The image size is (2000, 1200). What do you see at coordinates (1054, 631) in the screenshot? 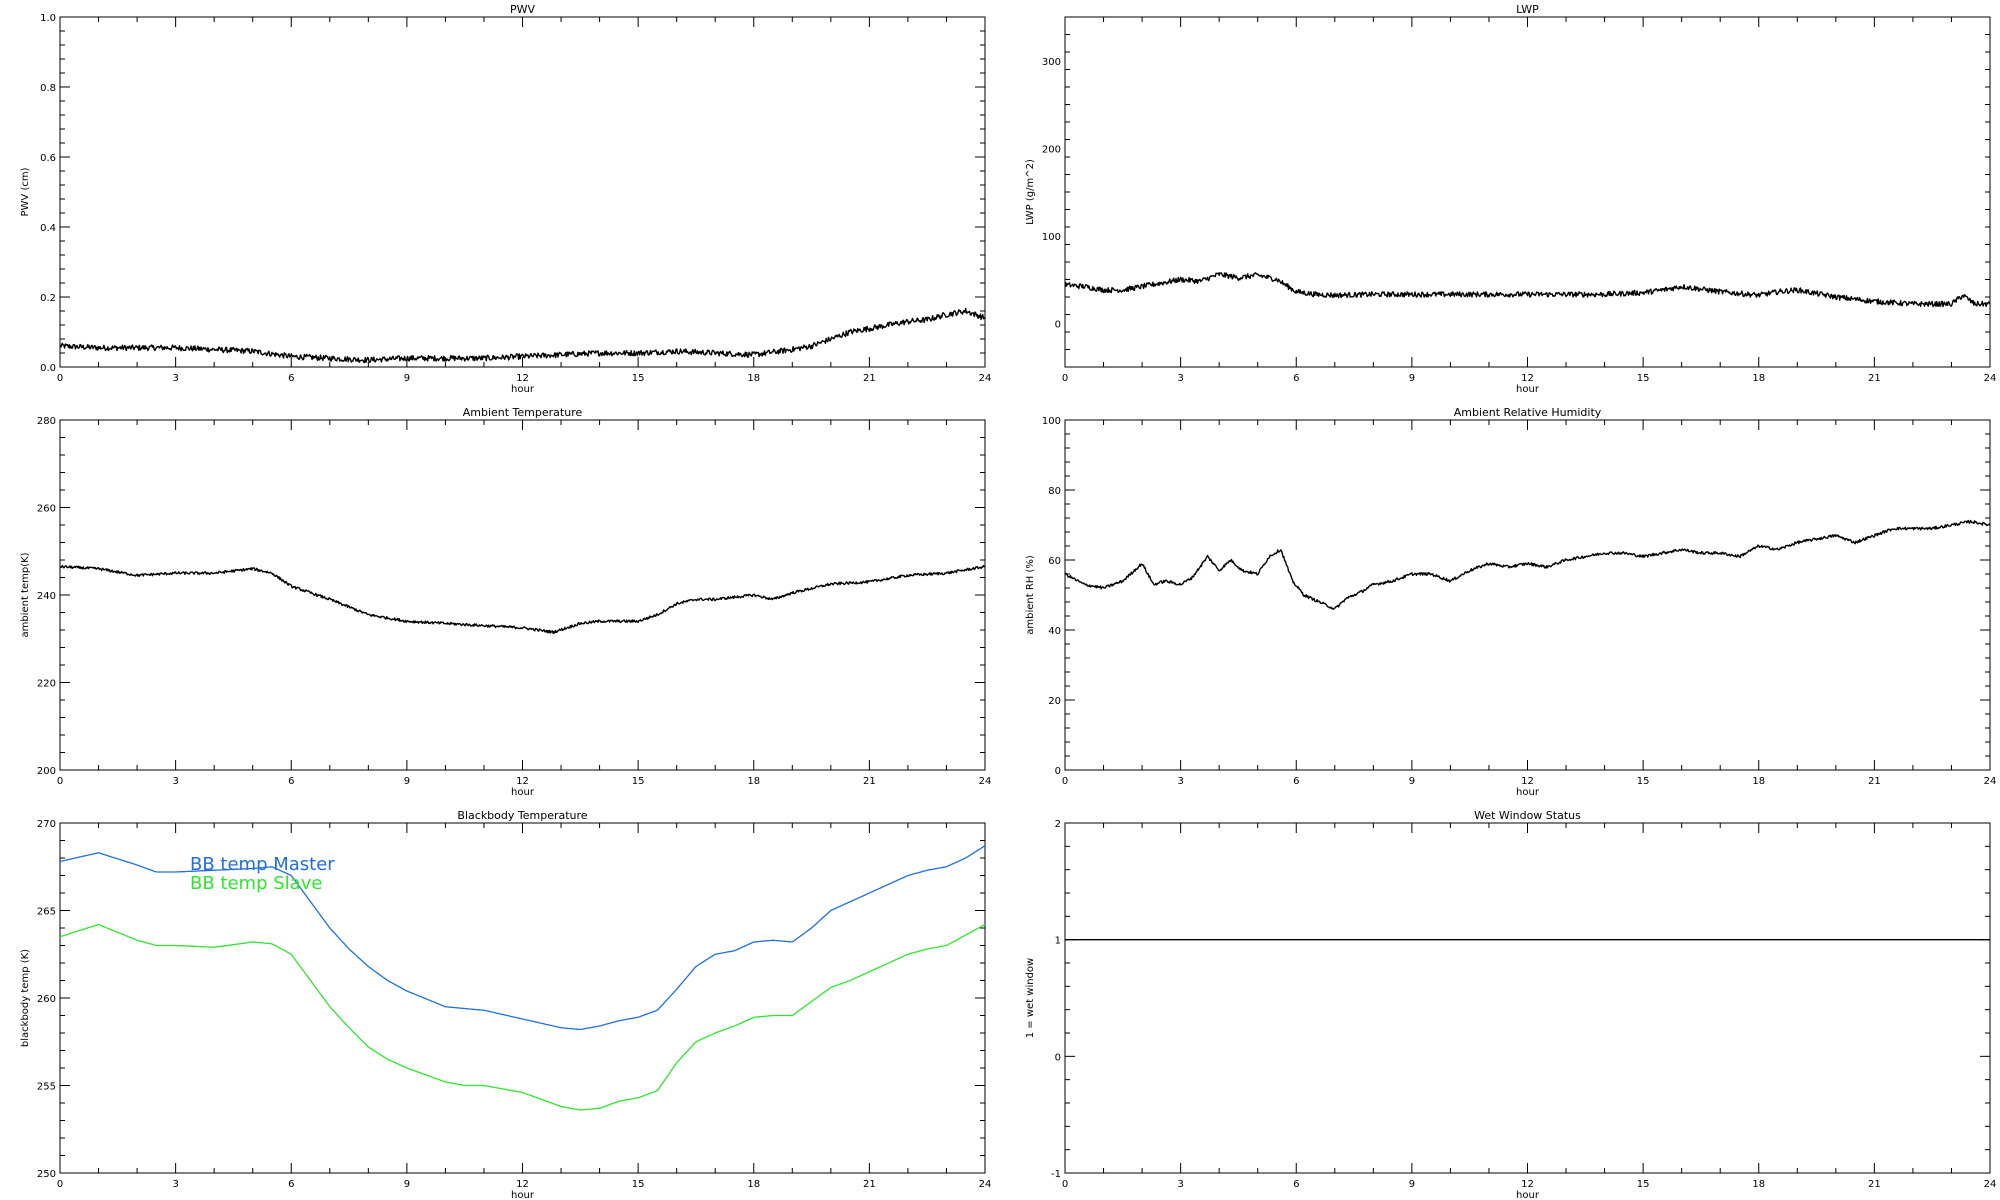
I see `y-tick-label: 40` at bounding box center [1054, 631].